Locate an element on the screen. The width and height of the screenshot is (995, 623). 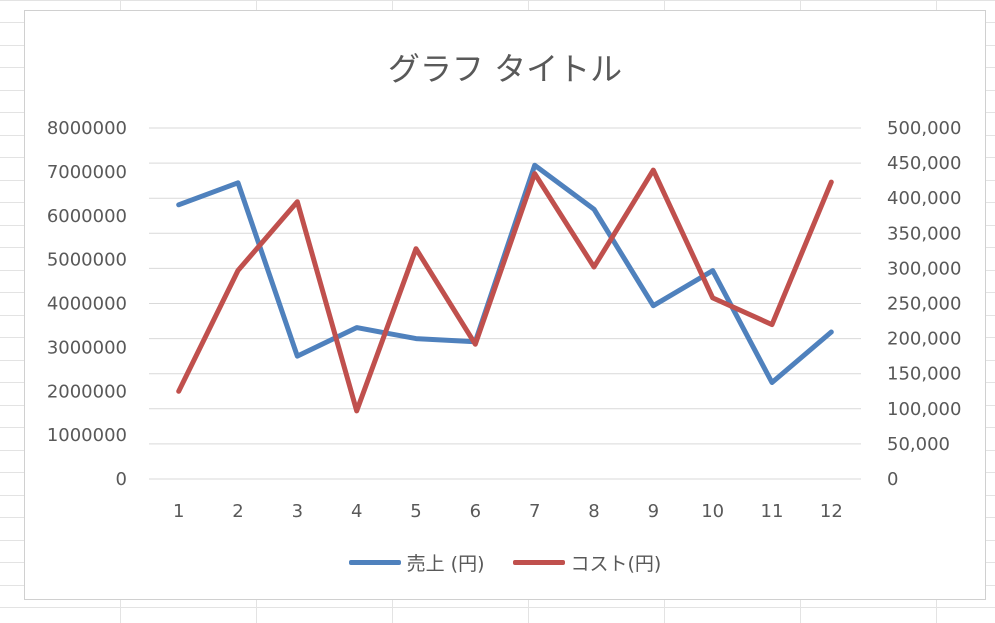
x-axis-tick-label: 11 is located at coordinates (772, 511).